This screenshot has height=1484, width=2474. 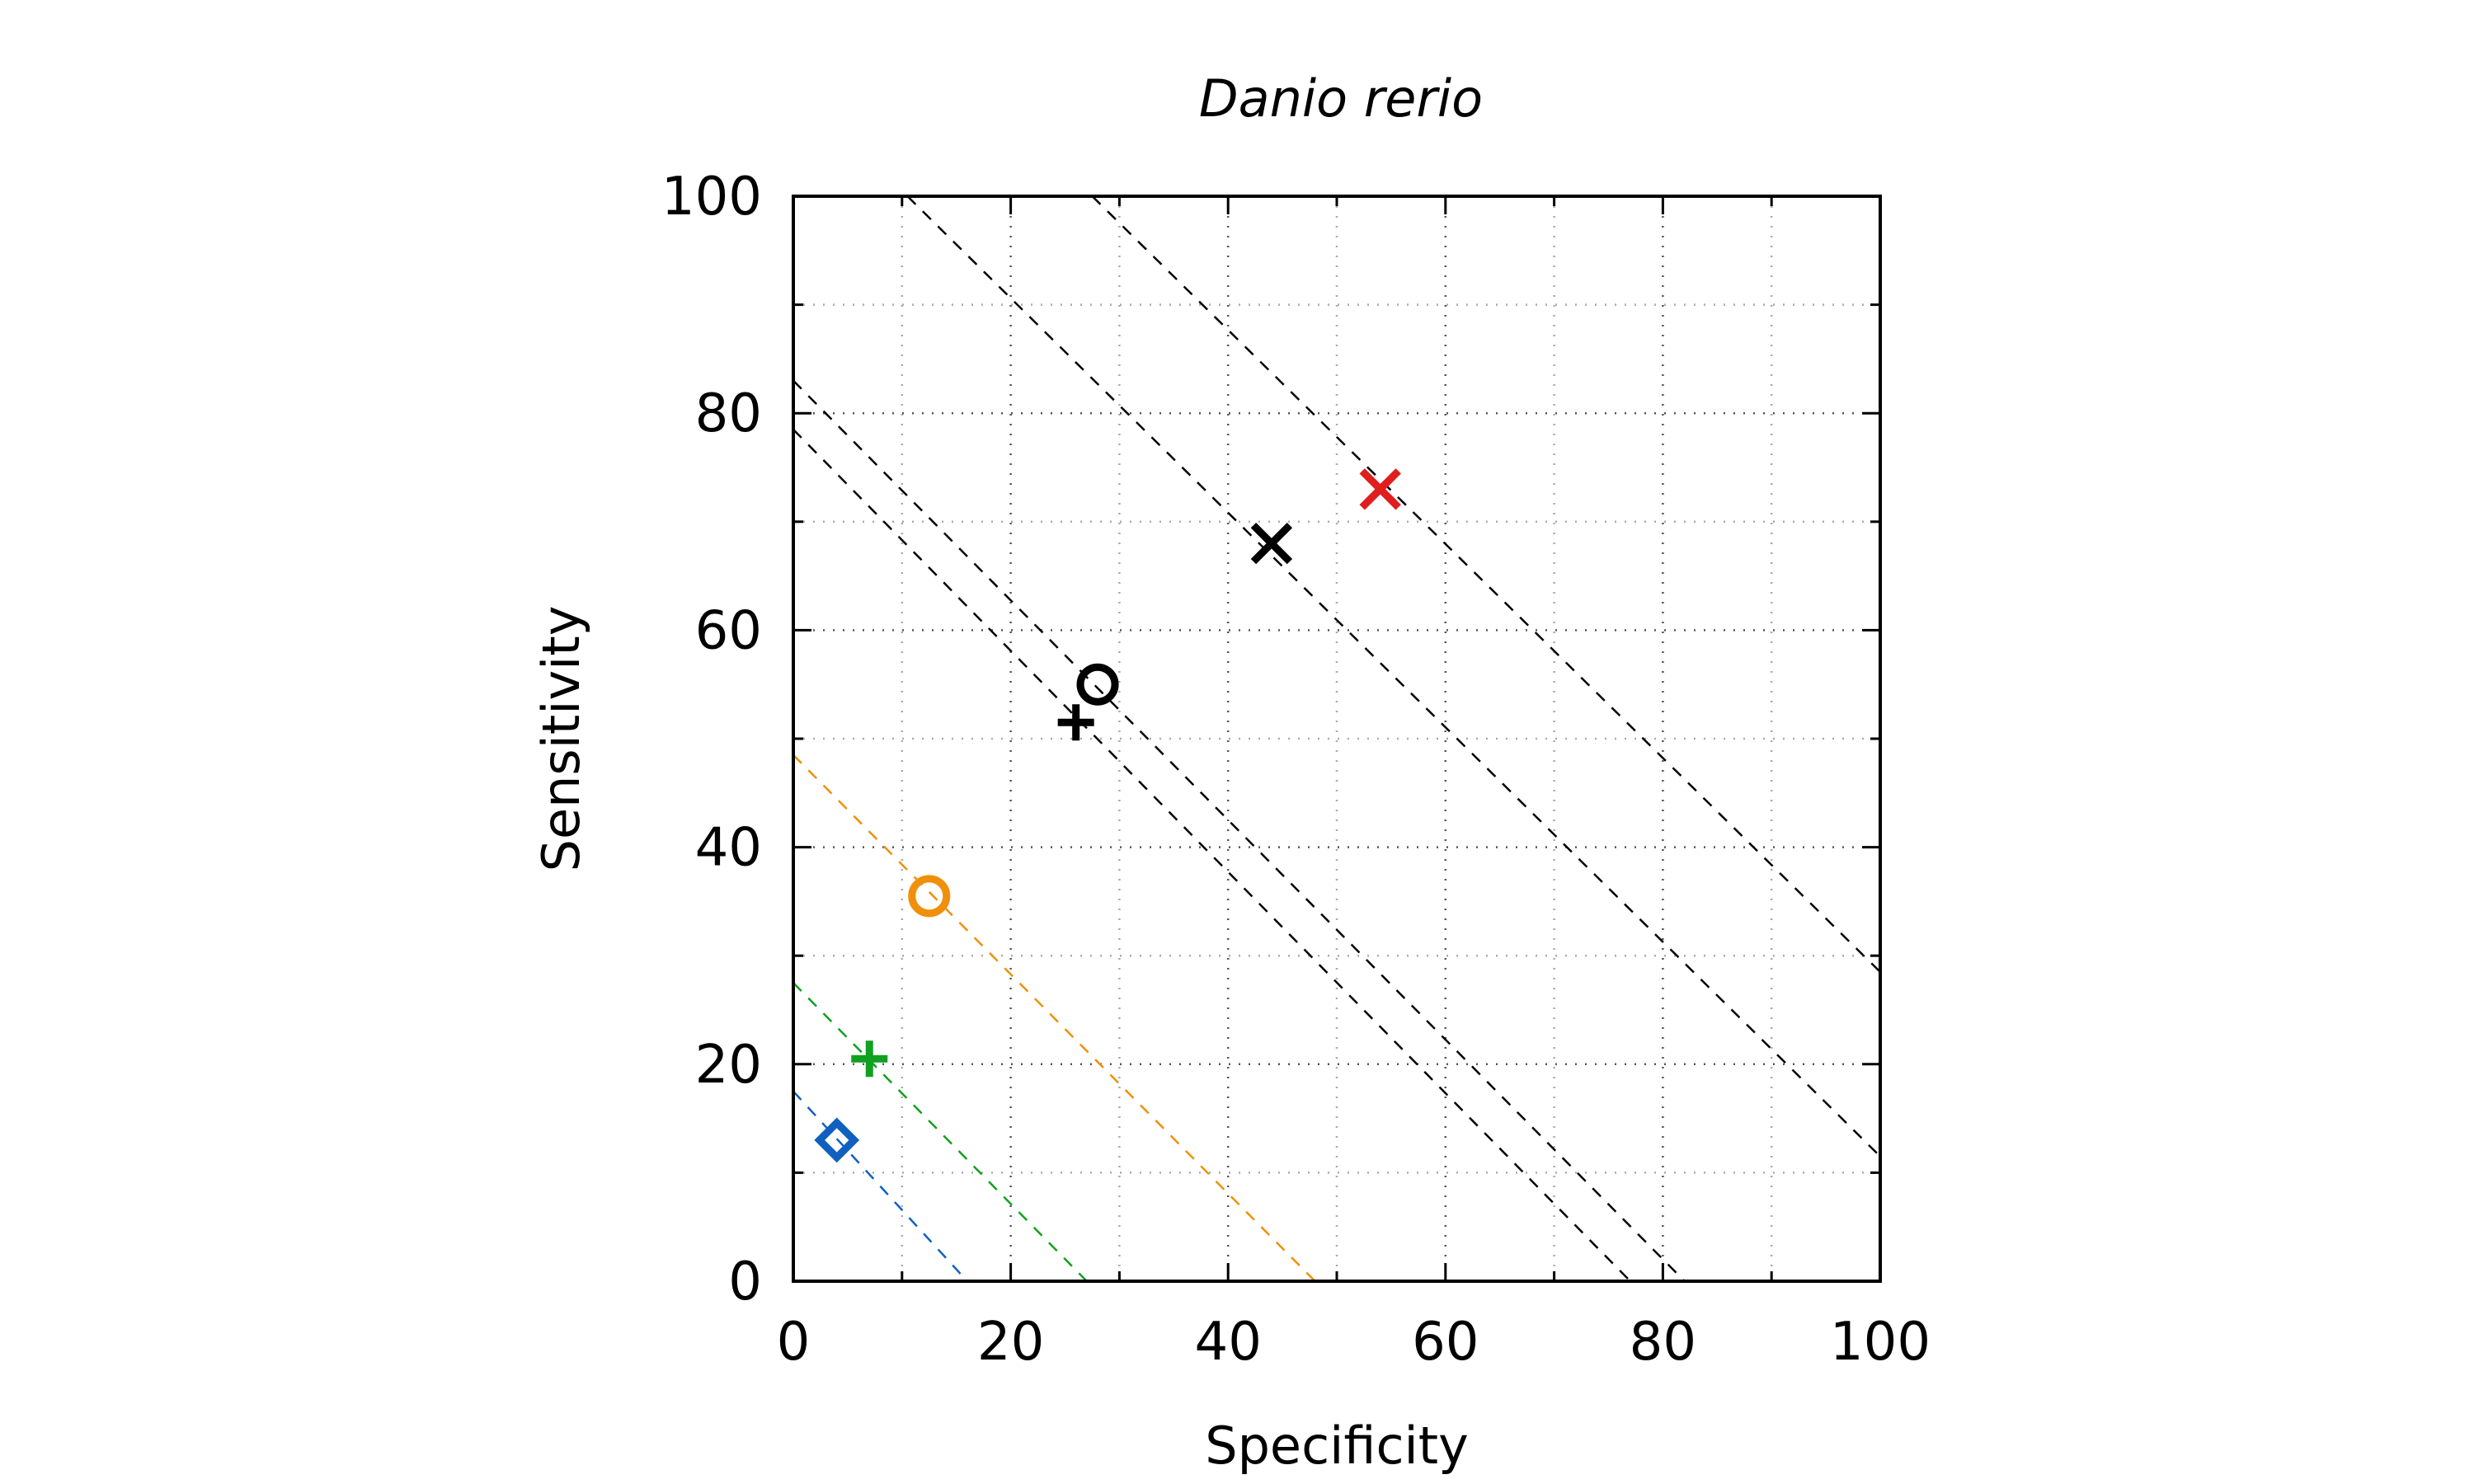 I want to click on y-tick-label: 40, so click(x=728, y=848).